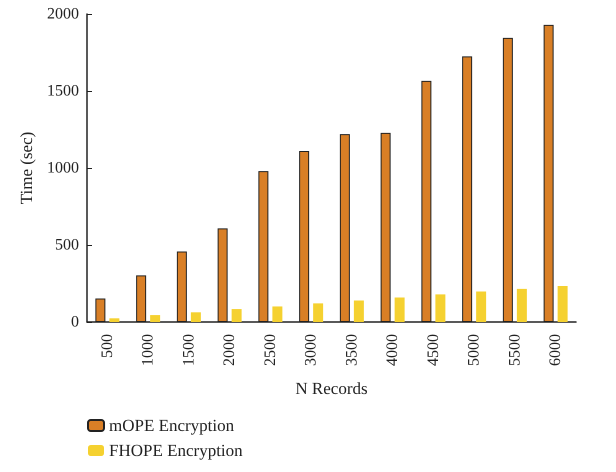 This screenshot has height=472, width=616. I want to click on x-tick-label: 3500, so click(351, 350).